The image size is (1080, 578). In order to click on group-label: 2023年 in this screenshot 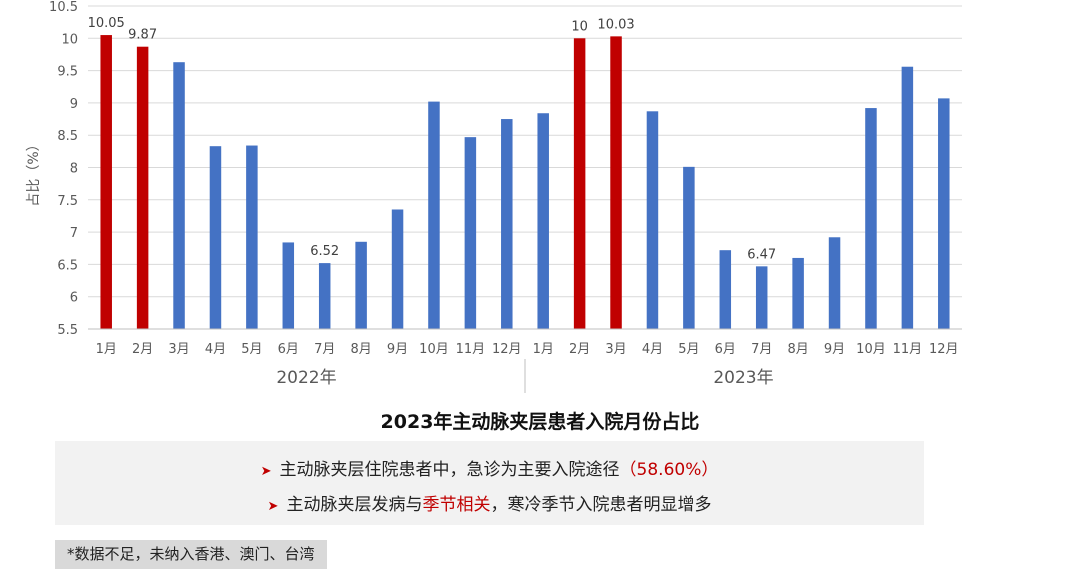, I will do `click(743, 378)`.